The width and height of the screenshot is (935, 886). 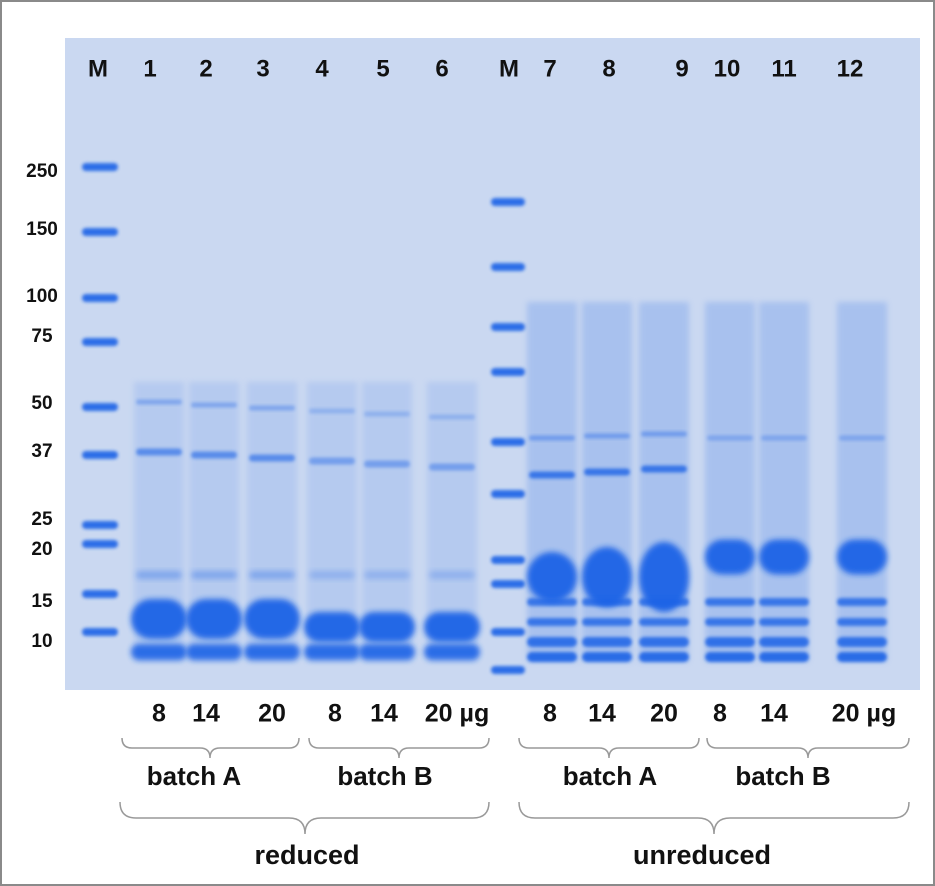 What do you see at coordinates (272, 714) in the screenshot?
I see `load-label: 20` at bounding box center [272, 714].